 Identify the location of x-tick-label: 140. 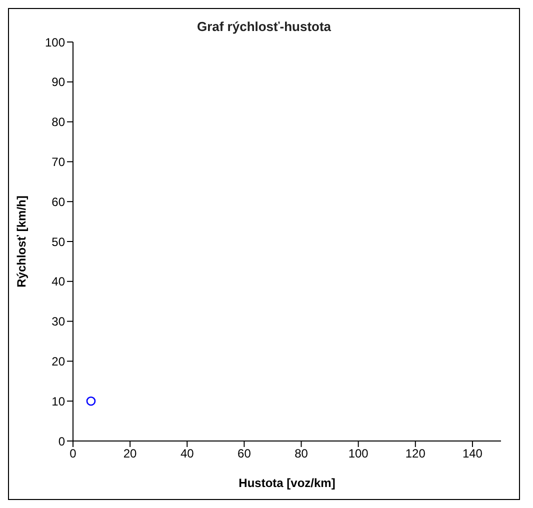
(472, 453).